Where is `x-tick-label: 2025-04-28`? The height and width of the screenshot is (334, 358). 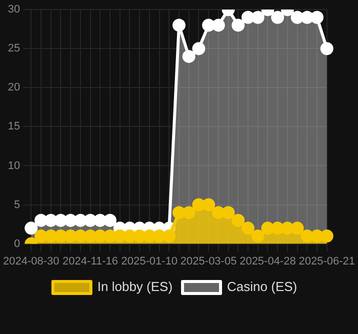 x-tick-label: 2025-04-28 is located at coordinates (268, 261).